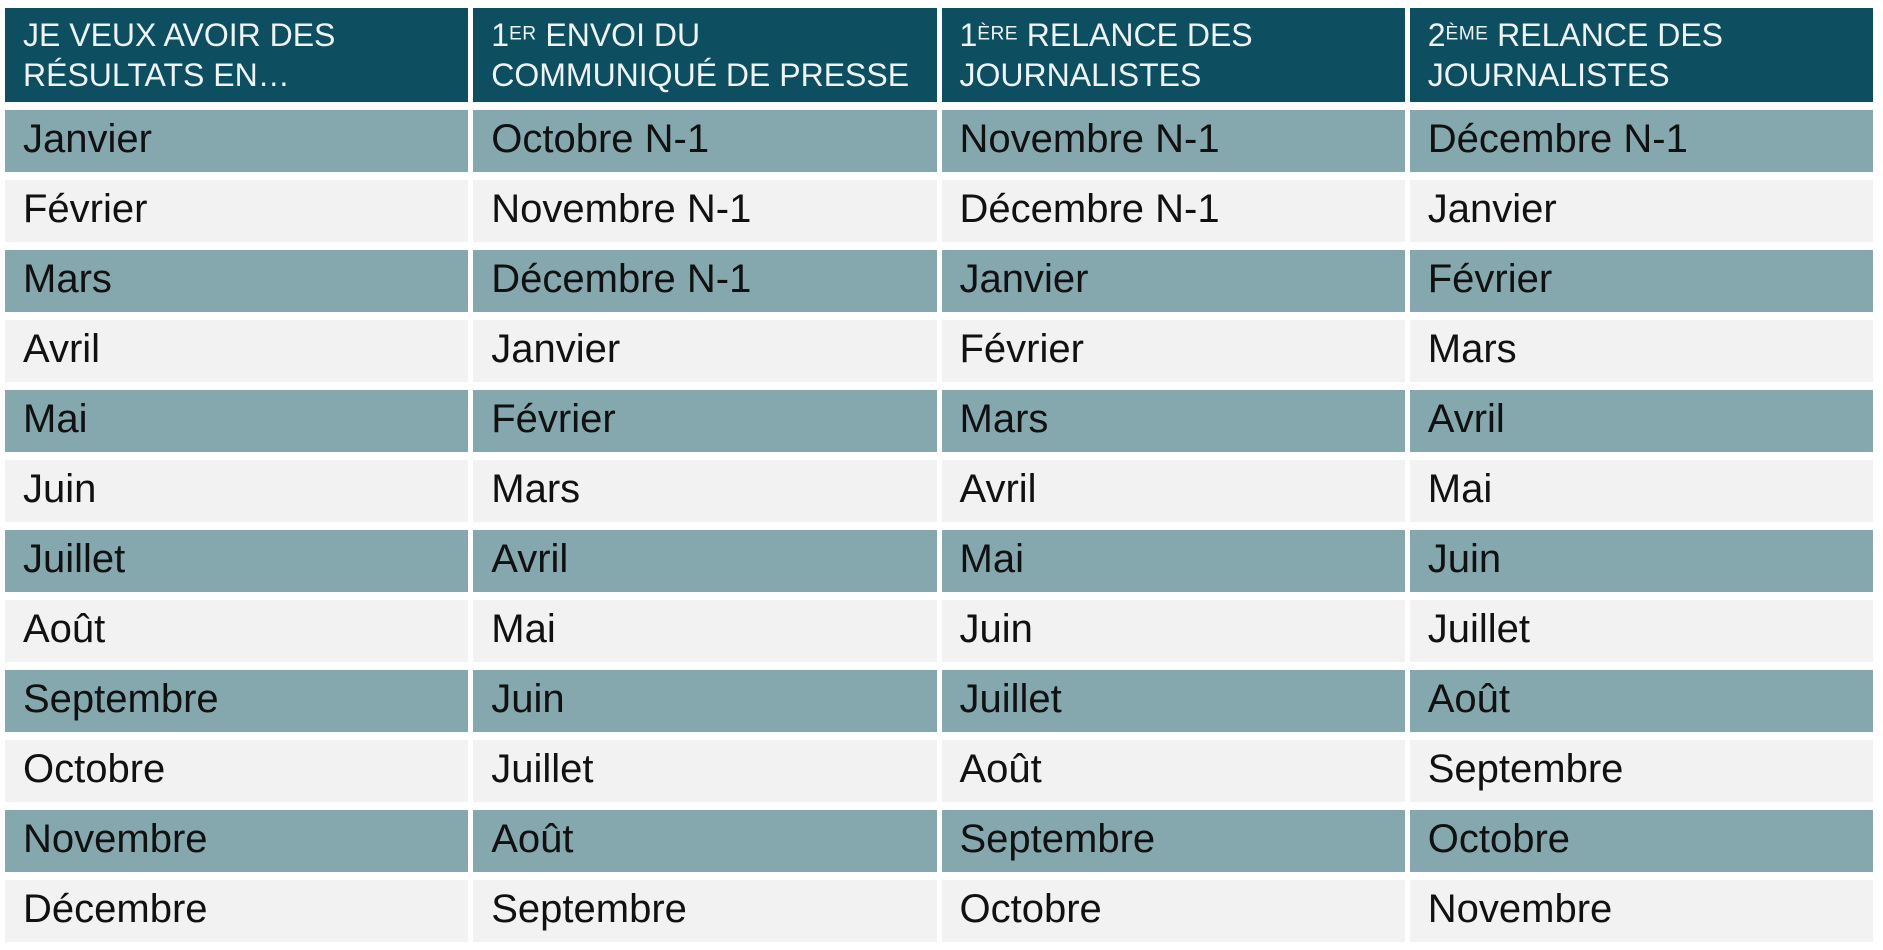 This screenshot has height=950, width=1883. I want to click on table-row: Mai Février Mars Avril, so click(939, 421).